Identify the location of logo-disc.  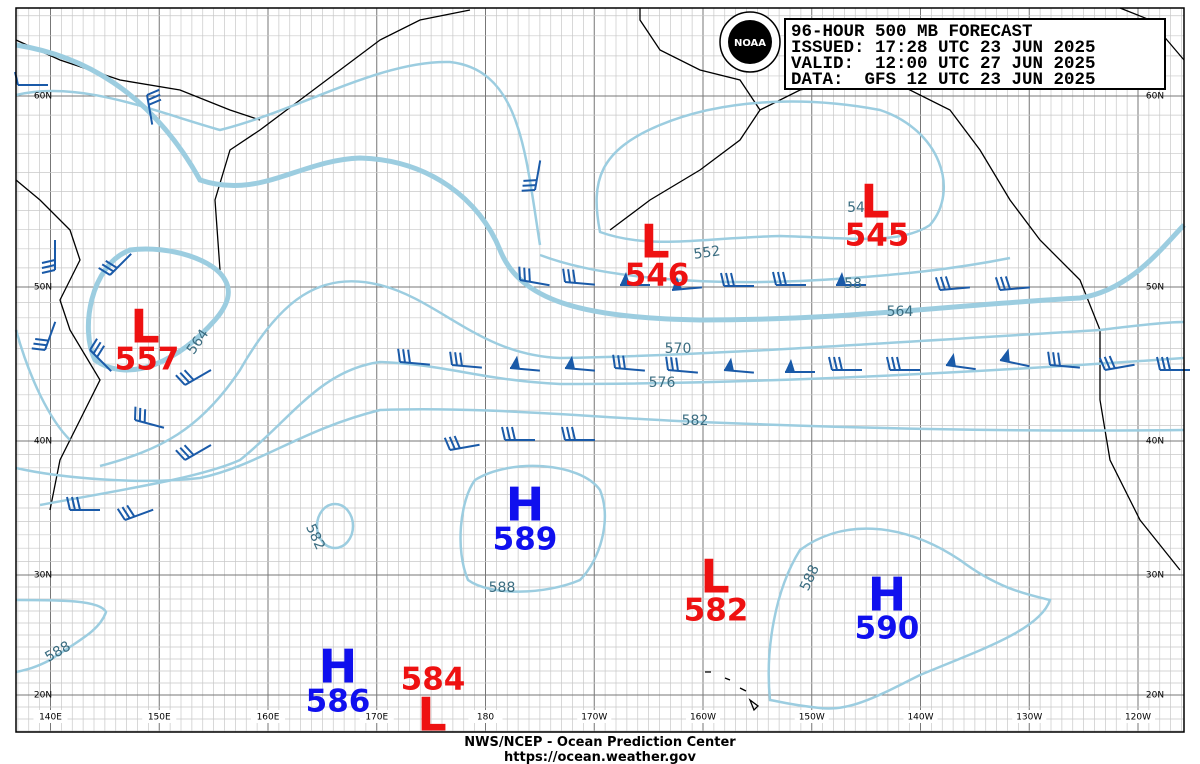
(750, 42).